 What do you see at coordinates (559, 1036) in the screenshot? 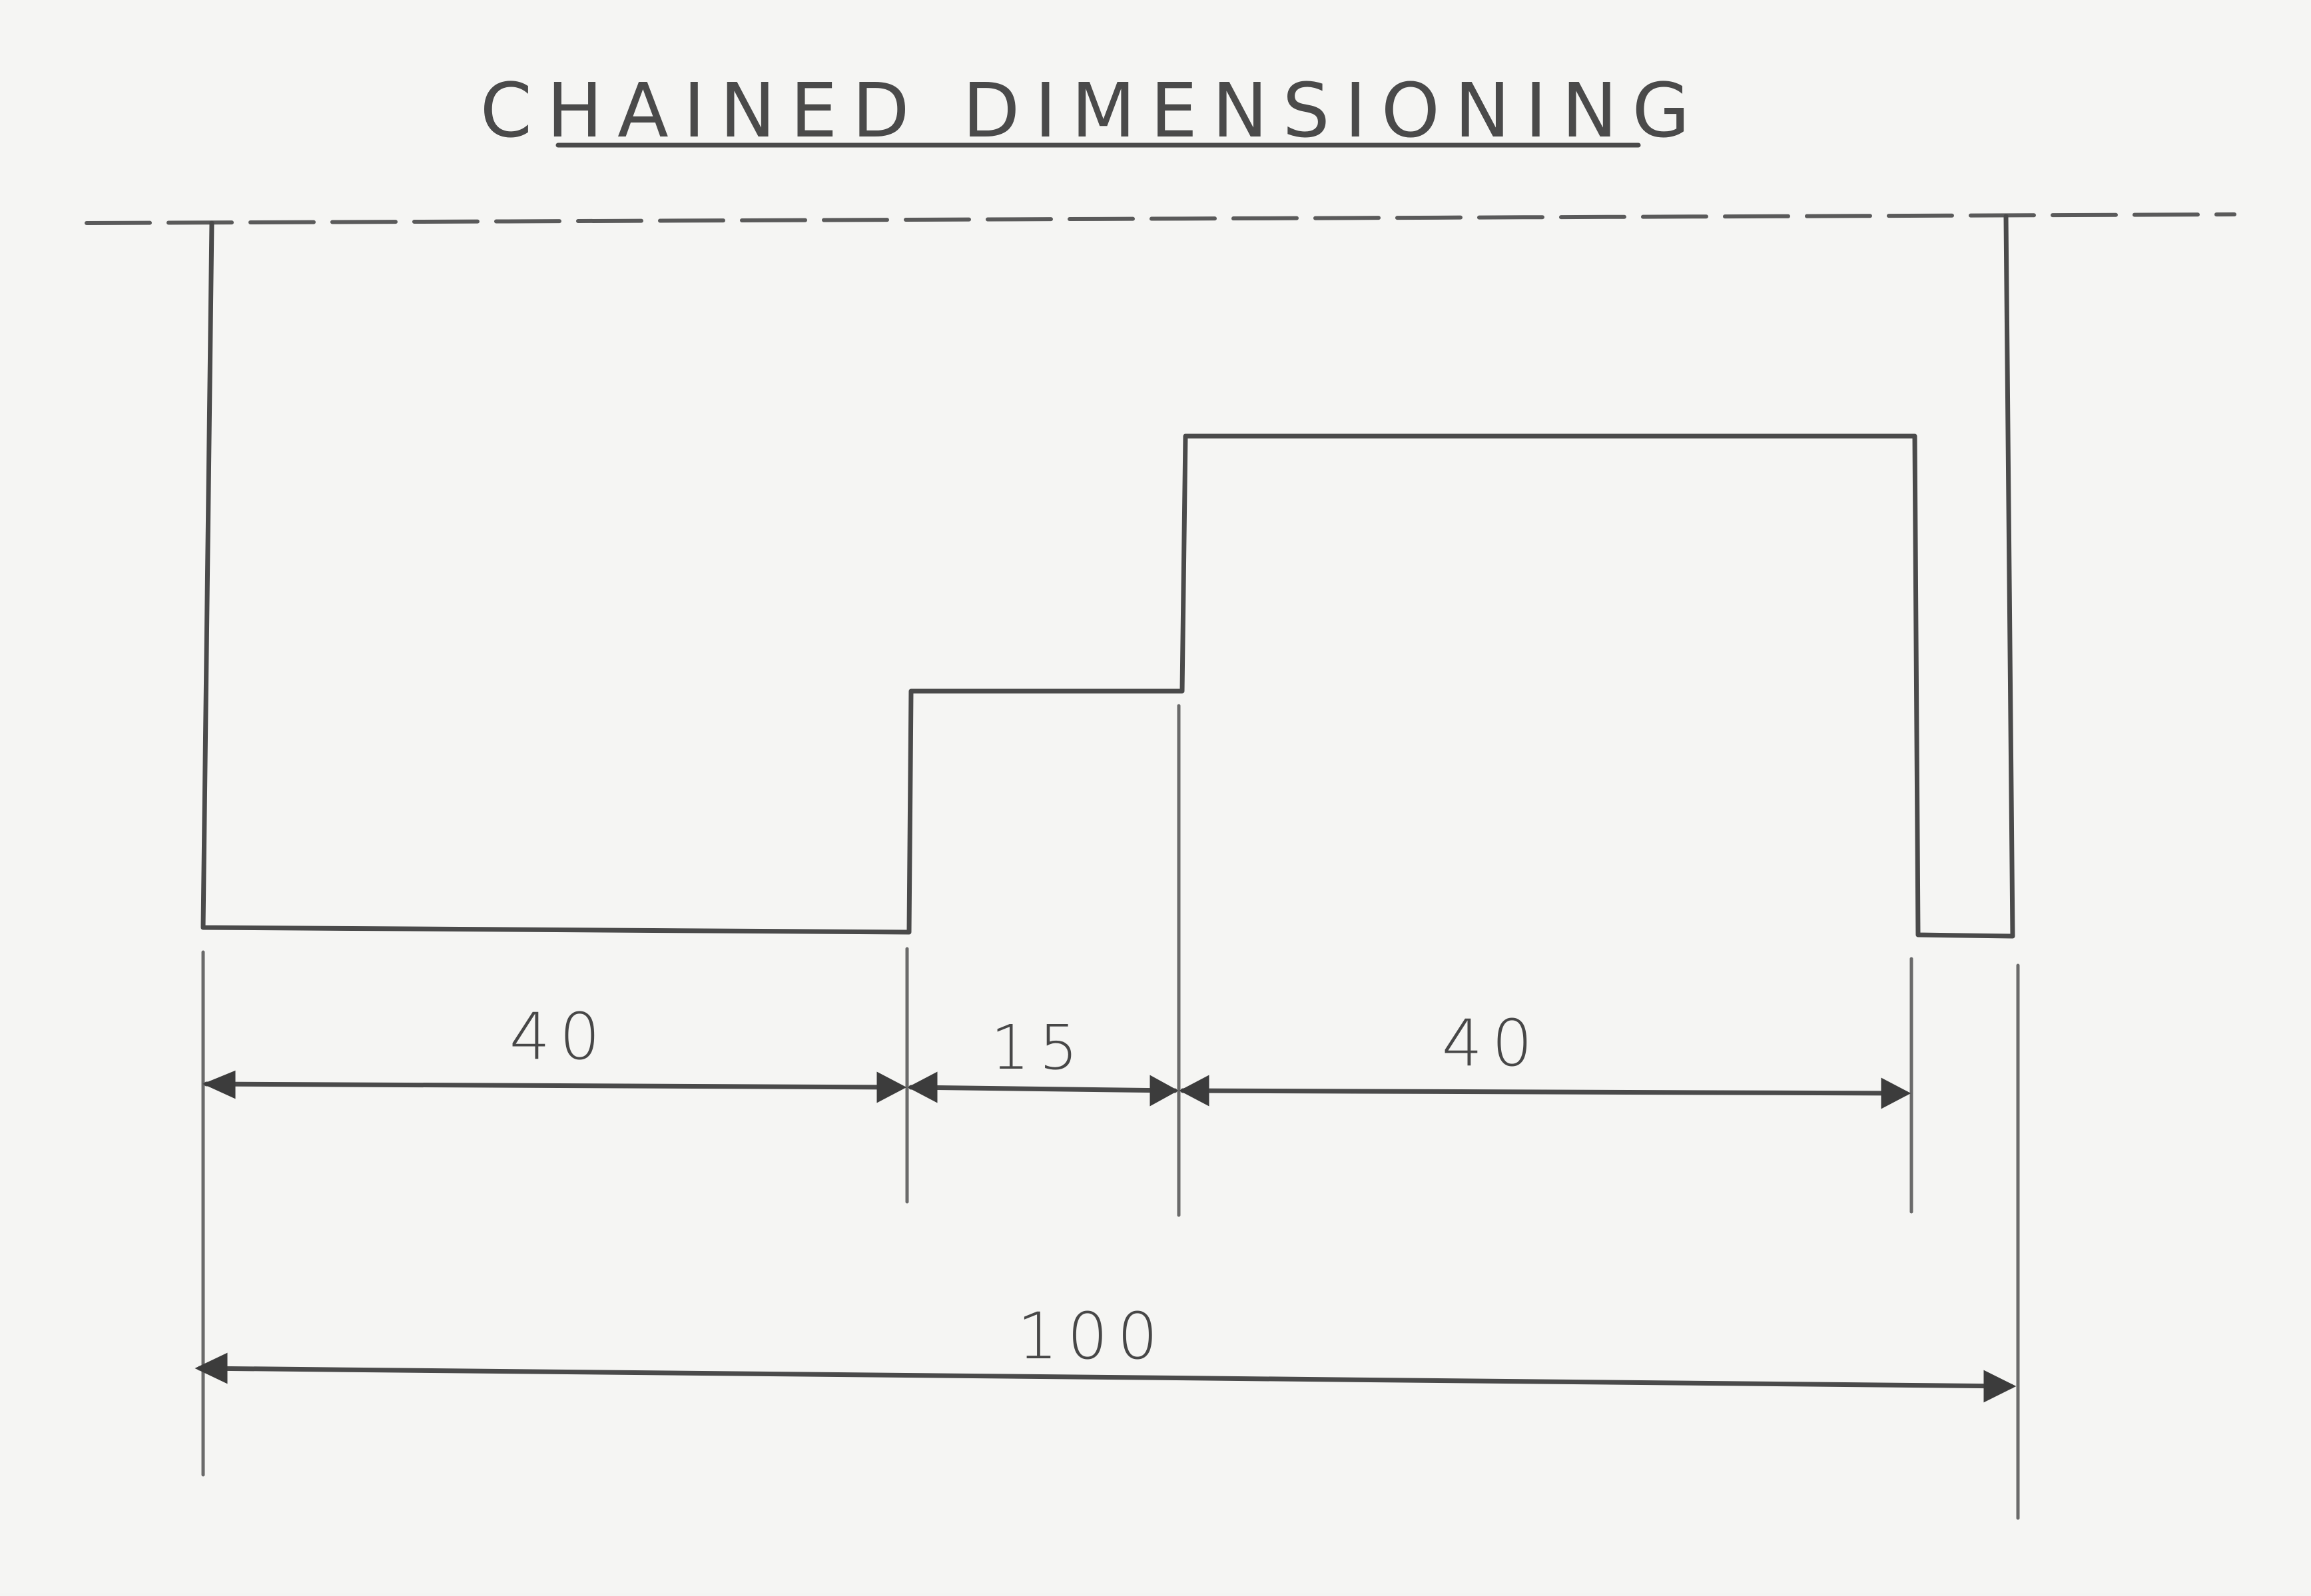
I see `dimension-label-segment-1: 40` at bounding box center [559, 1036].